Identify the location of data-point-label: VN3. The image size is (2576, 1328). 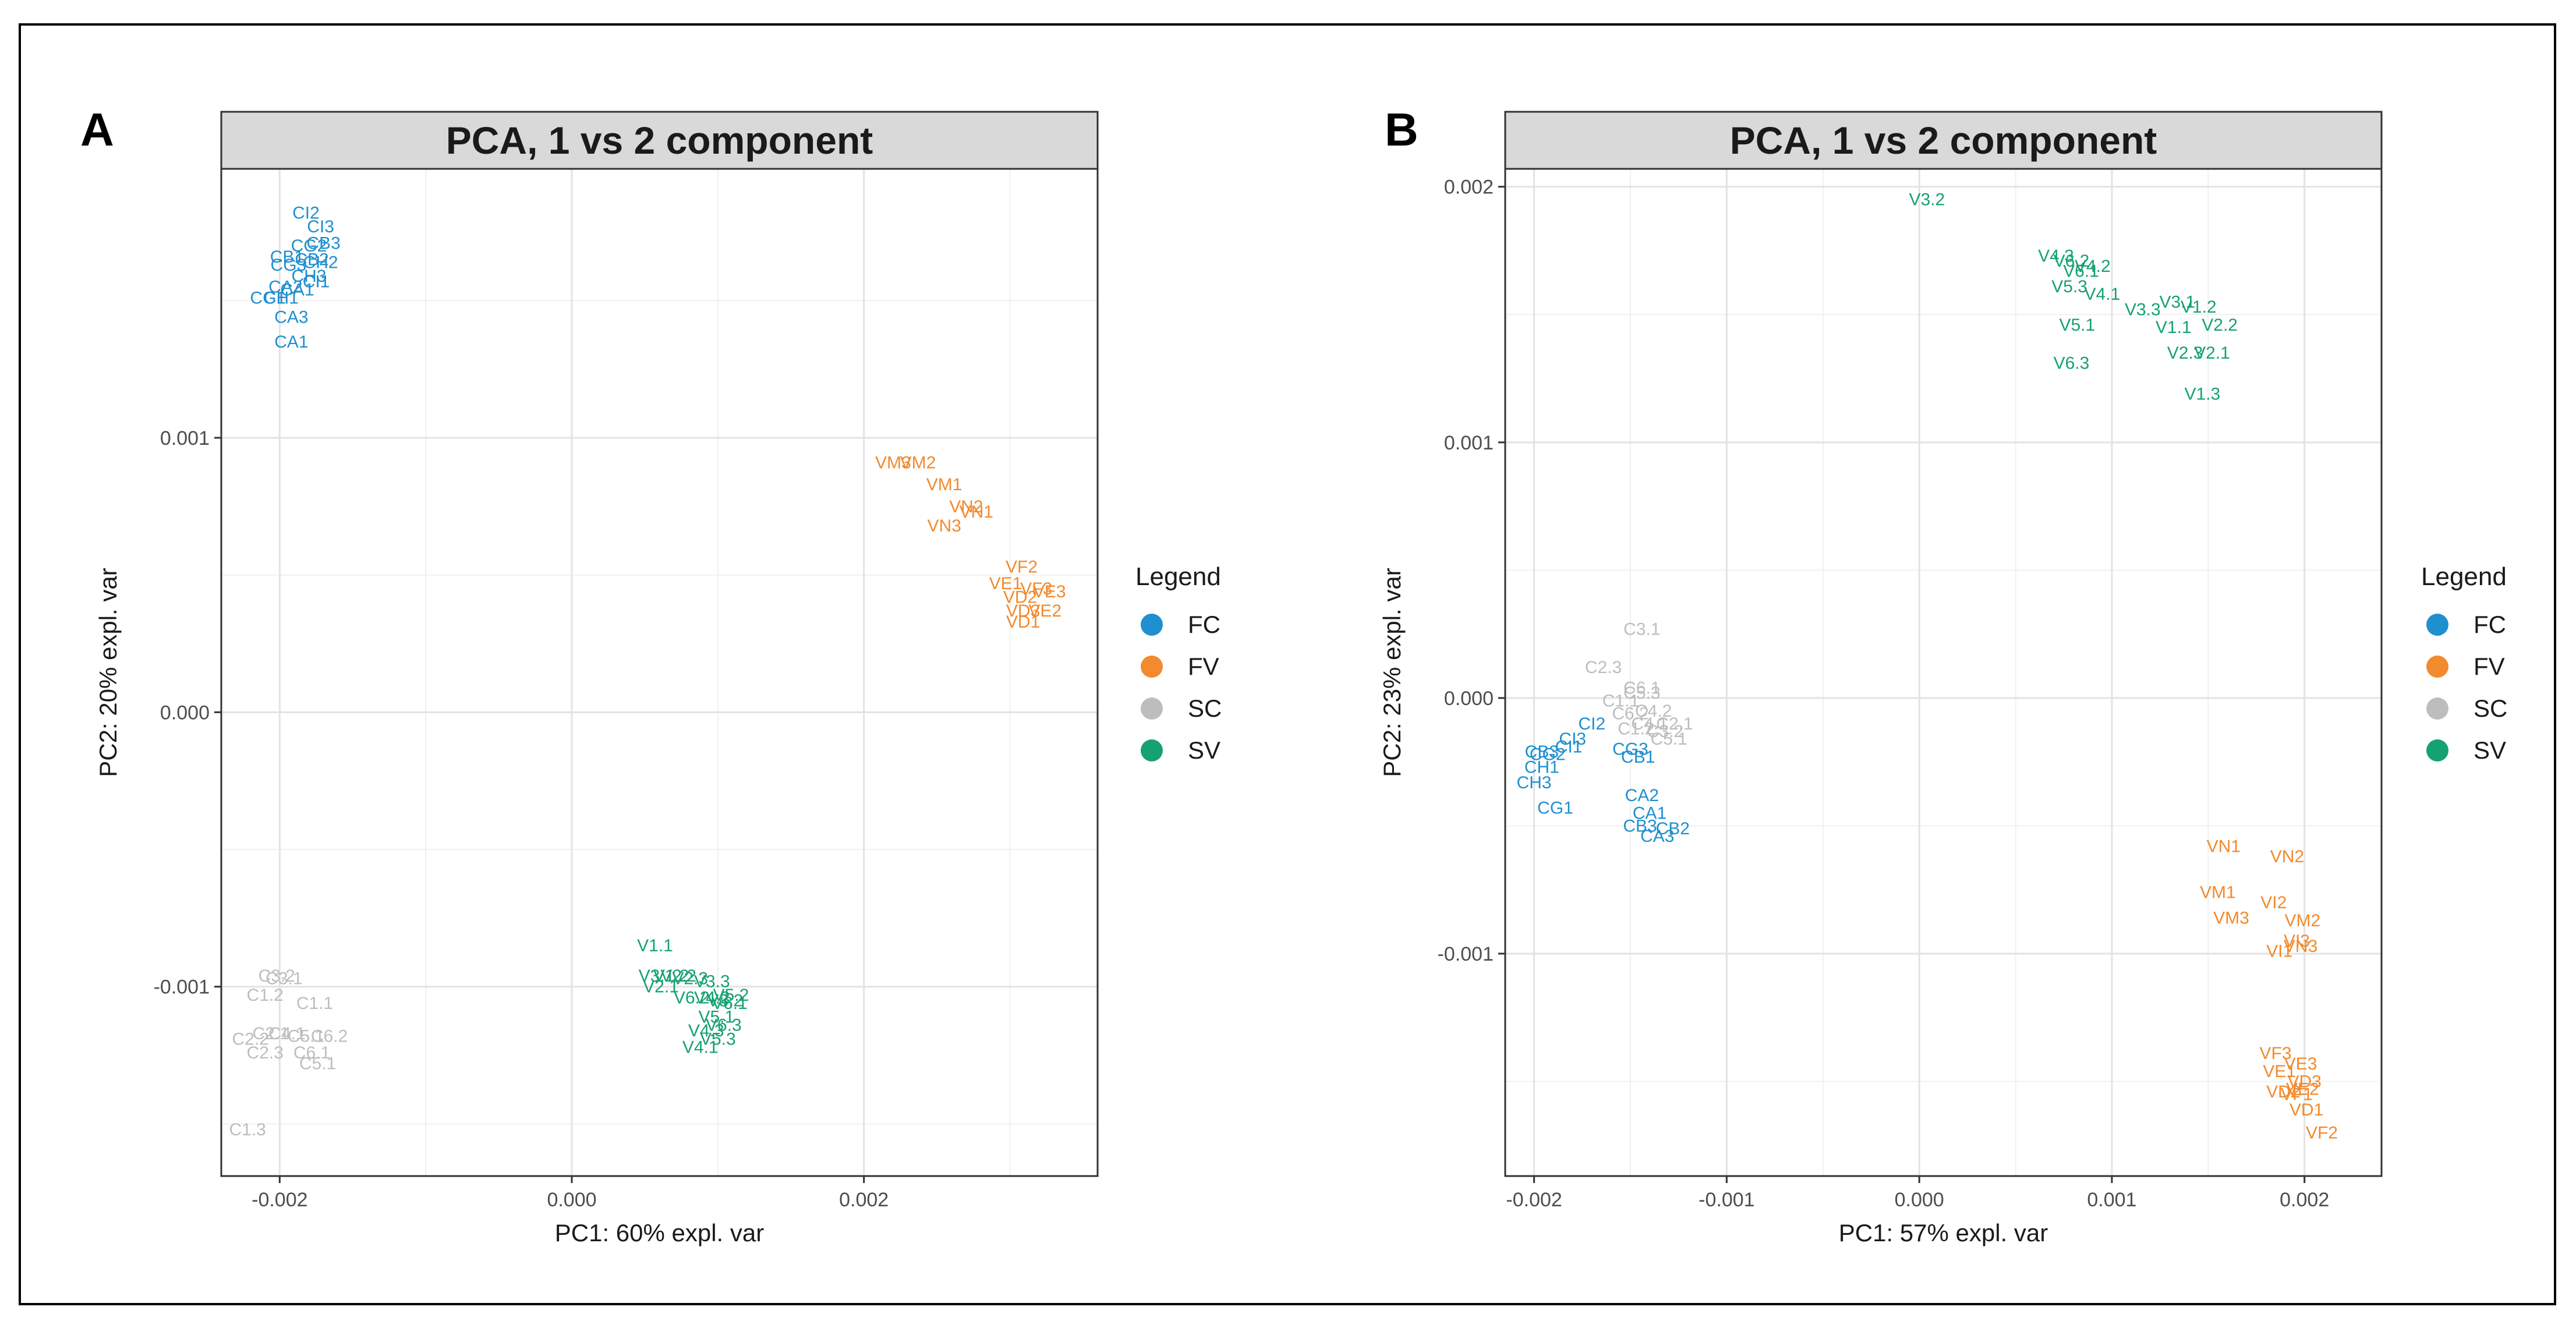
(2300, 946).